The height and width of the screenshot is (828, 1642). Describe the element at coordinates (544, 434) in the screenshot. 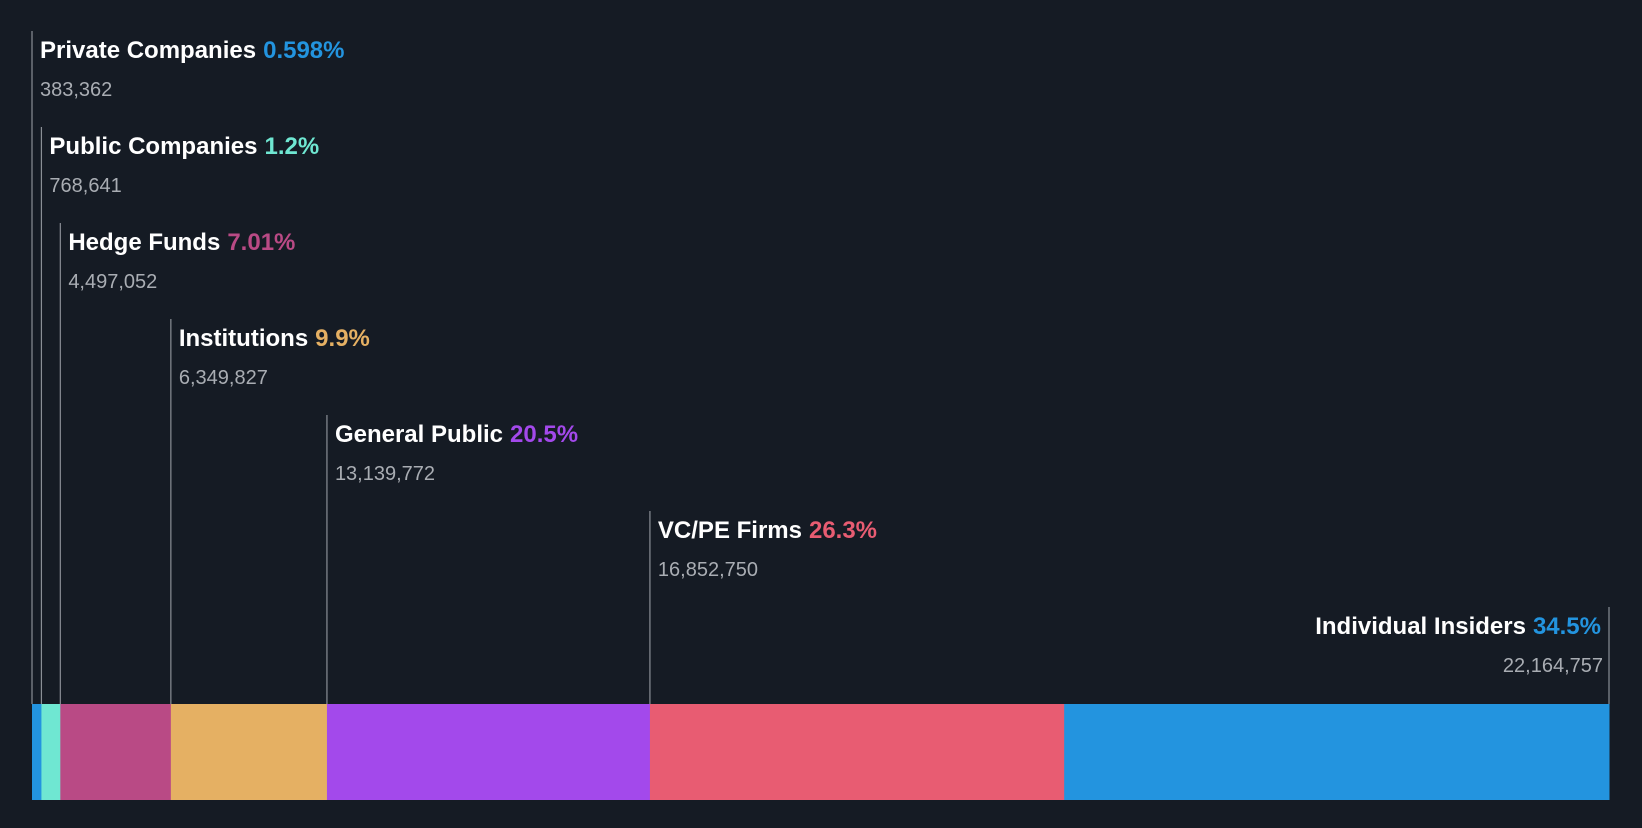

I see `category-percent: 20.5%` at that location.